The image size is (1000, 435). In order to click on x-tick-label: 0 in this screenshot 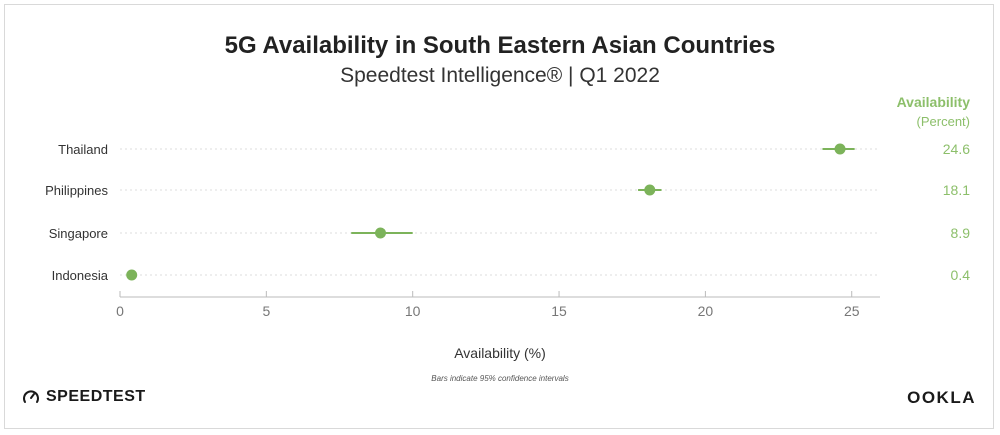, I will do `click(120, 311)`.